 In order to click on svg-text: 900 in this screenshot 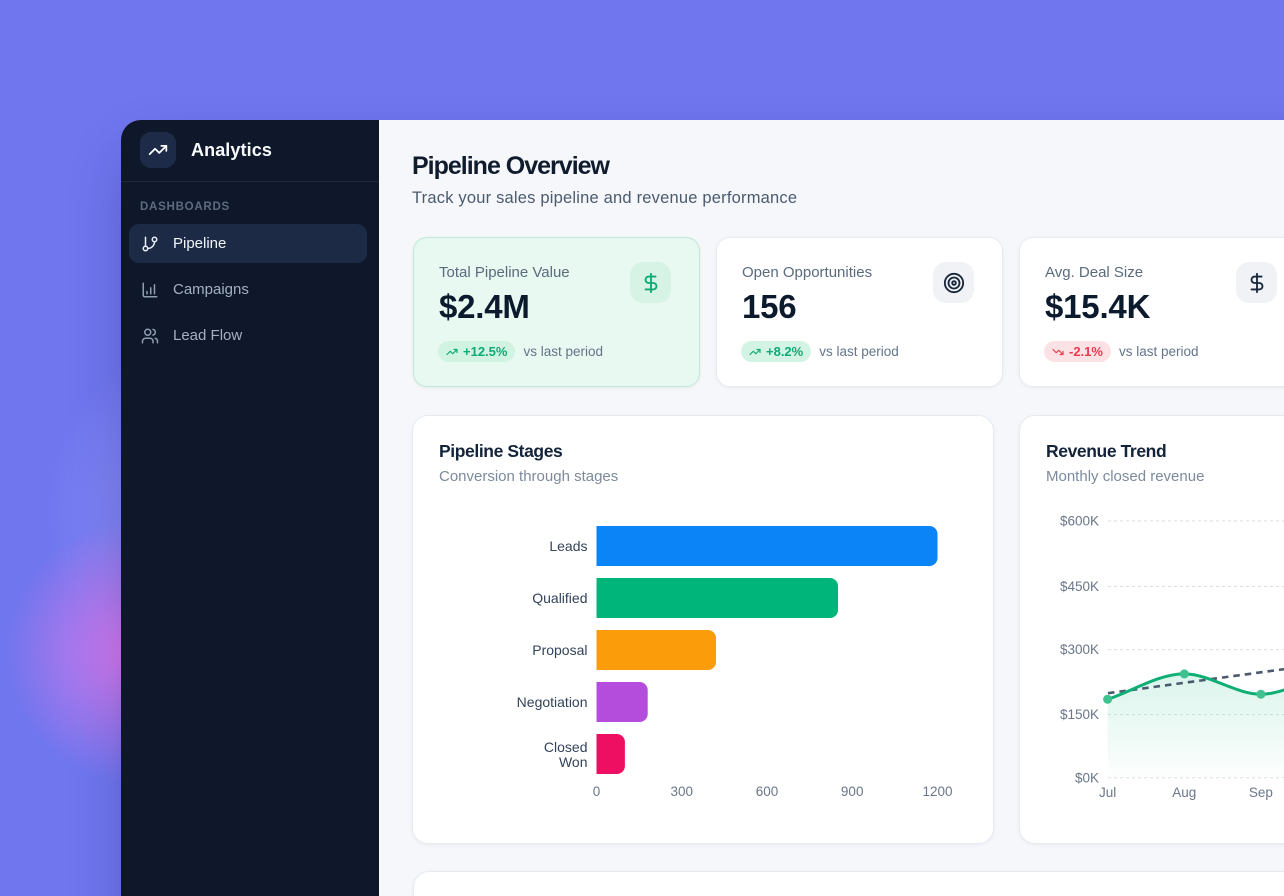, I will do `click(852, 791)`.